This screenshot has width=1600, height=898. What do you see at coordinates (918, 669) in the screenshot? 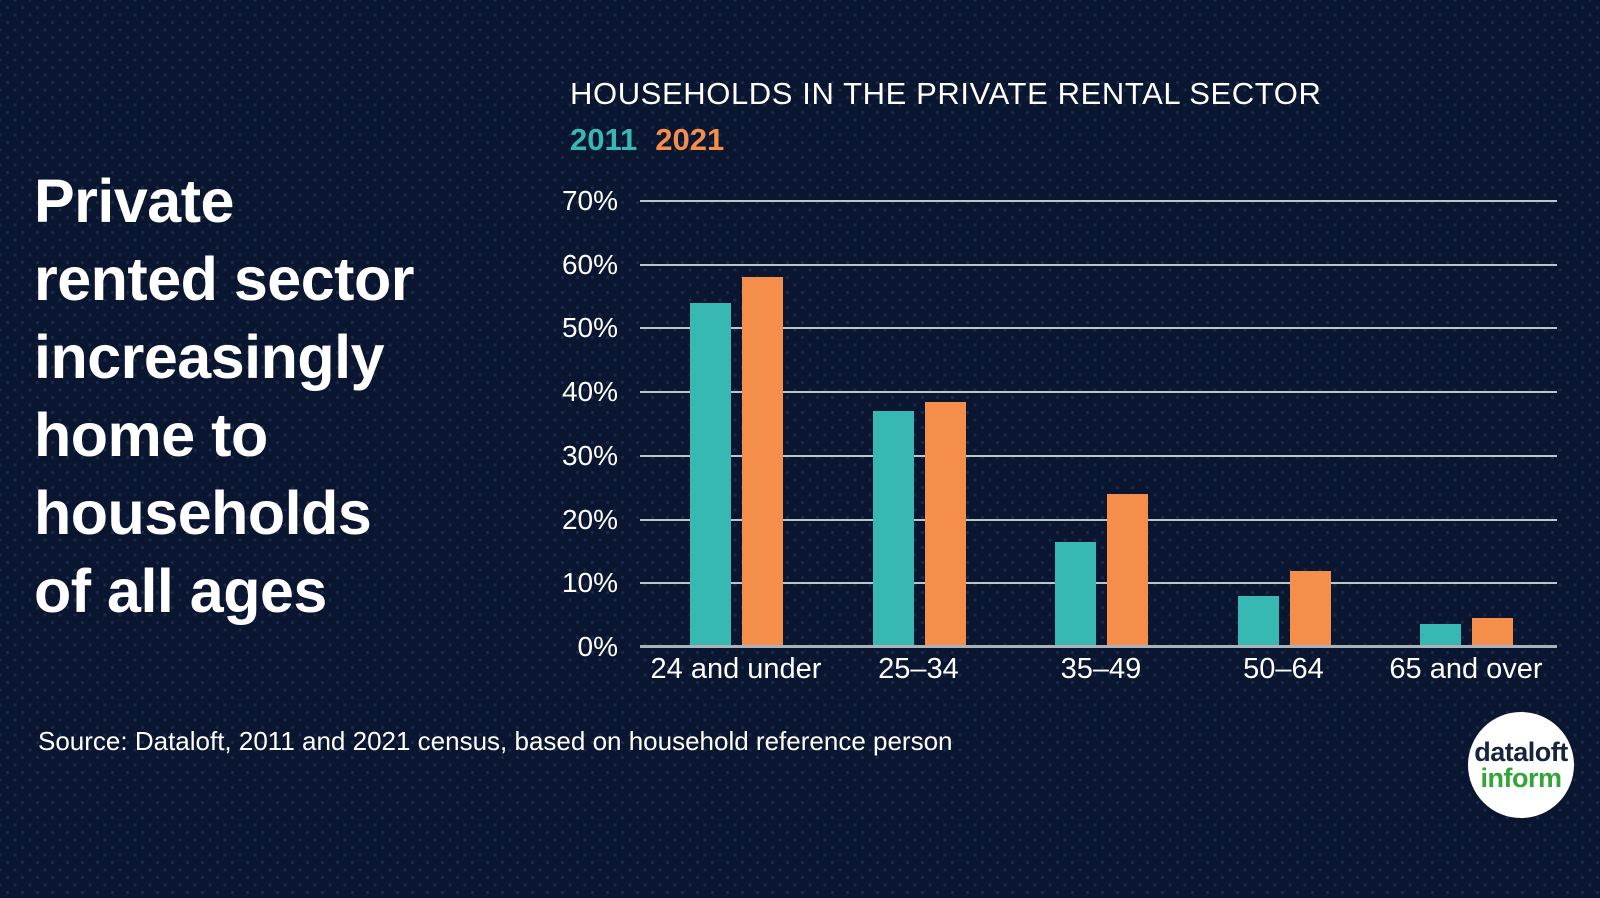
I see `x-tick-label-25-34: 25–34` at bounding box center [918, 669].